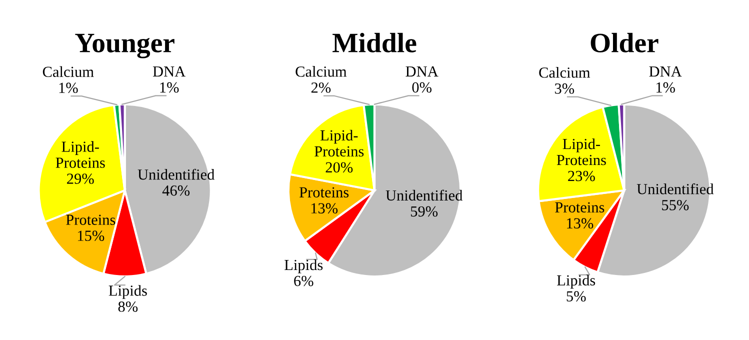 This screenshot has width=749, height=340. I want to click on chart-title: Middle, so click(374, 42).